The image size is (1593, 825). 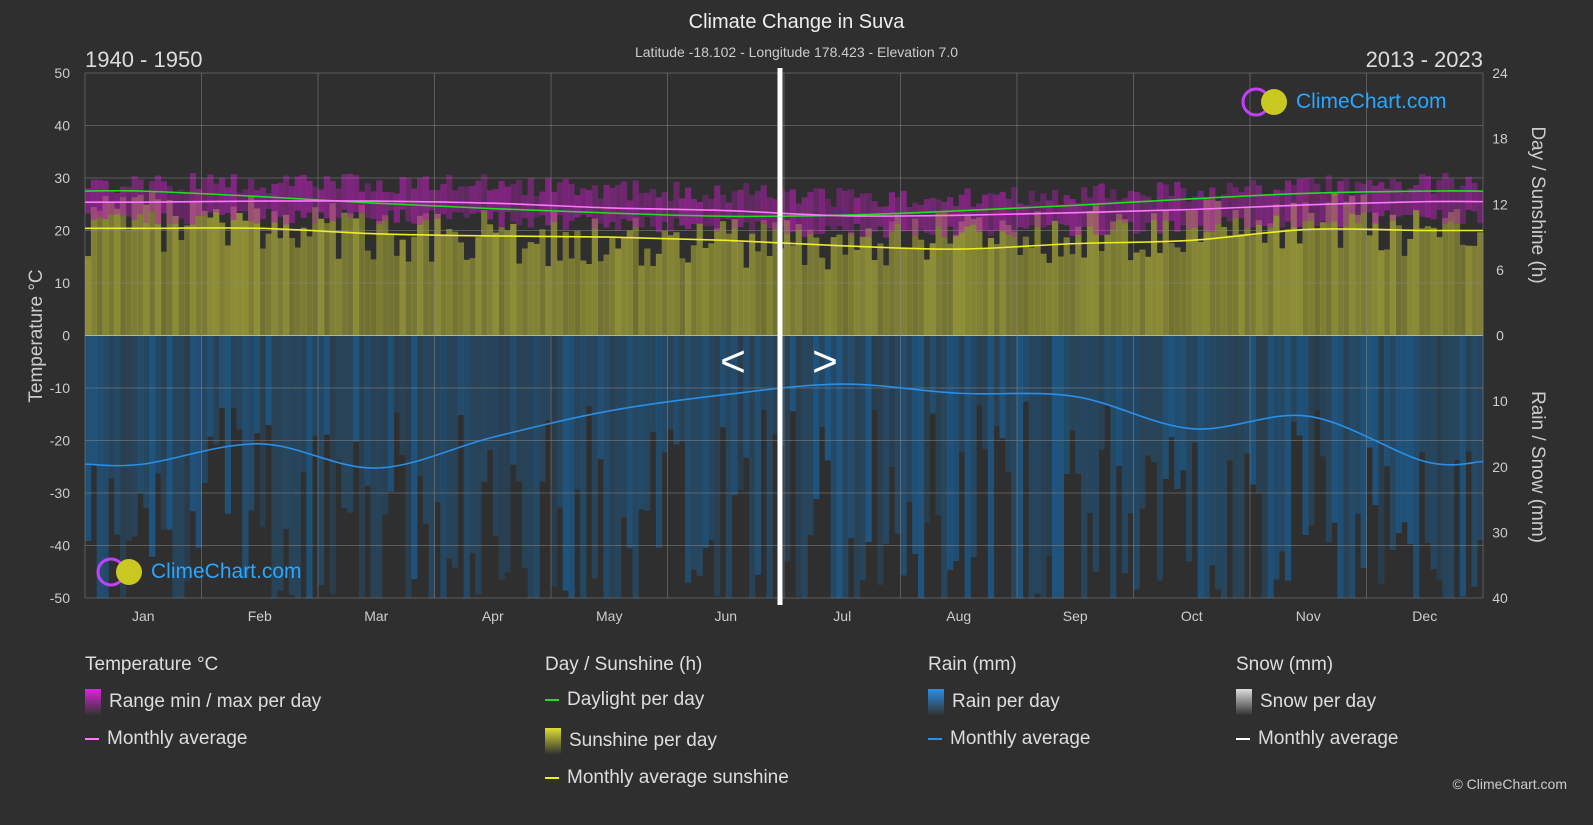 I want to click on legend-item: Snow per day, so click(x=1306, y=702).